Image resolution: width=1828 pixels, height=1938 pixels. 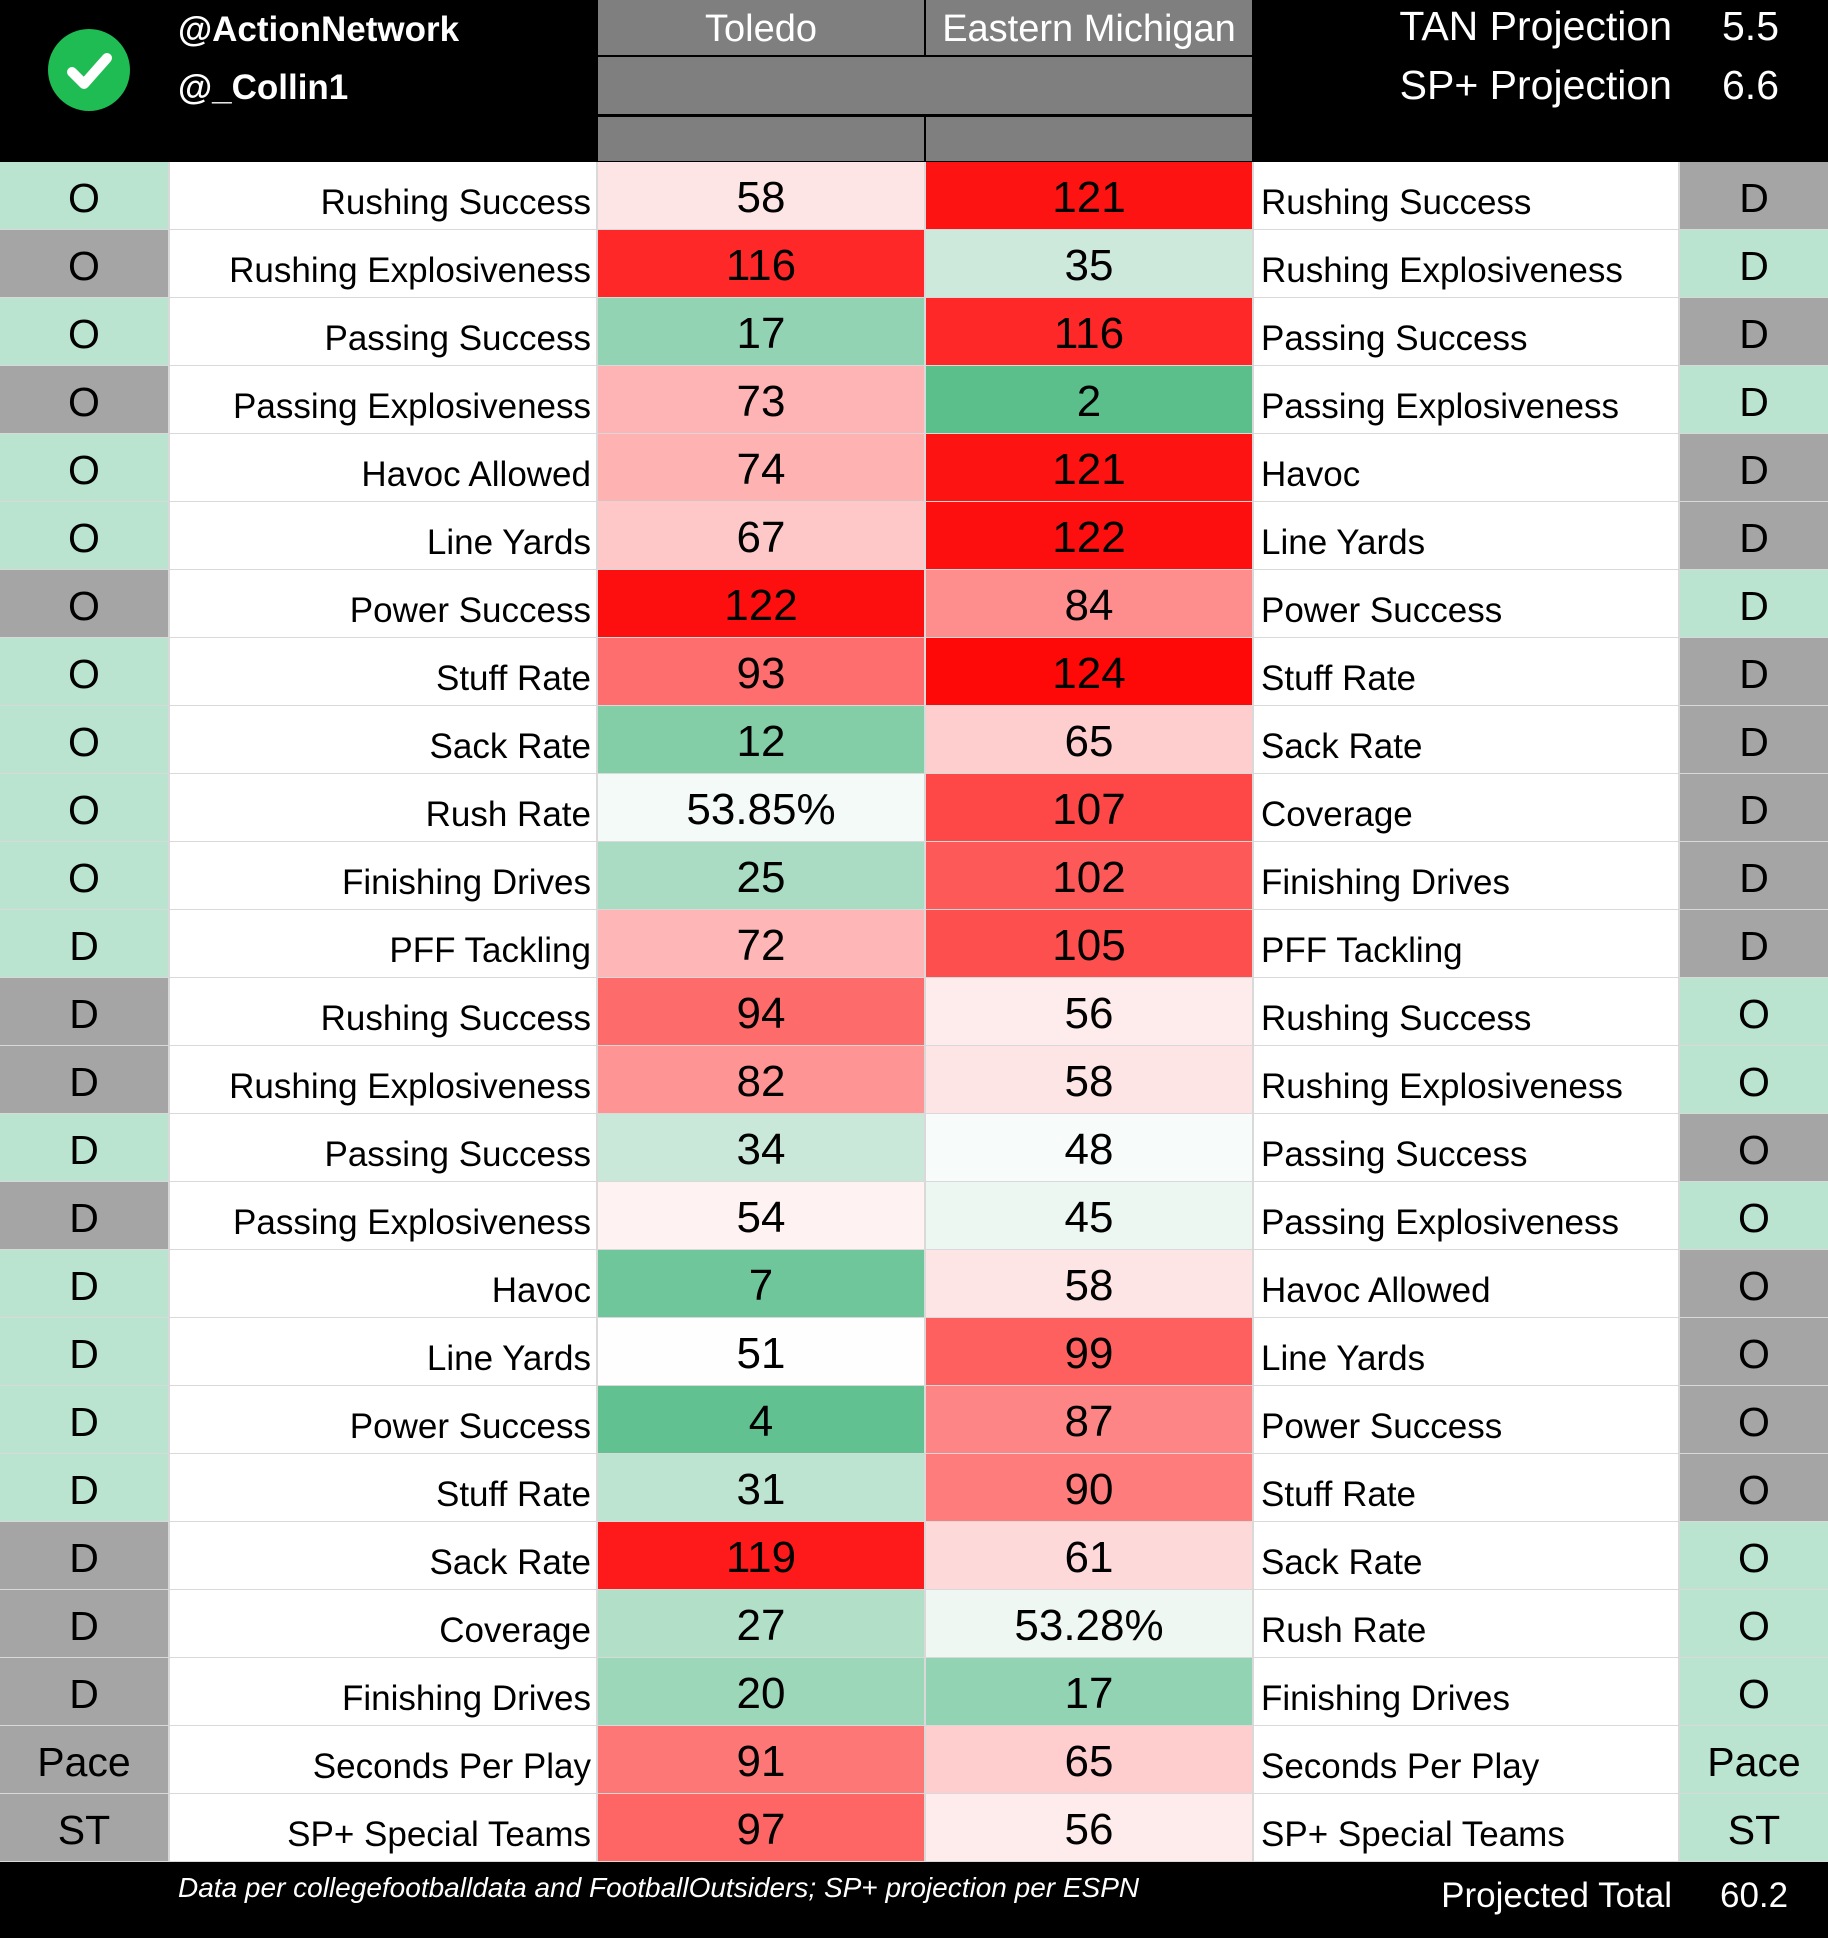 I want to click on stat-label-right: PFF Tackling, so click(x=1466, y=943).